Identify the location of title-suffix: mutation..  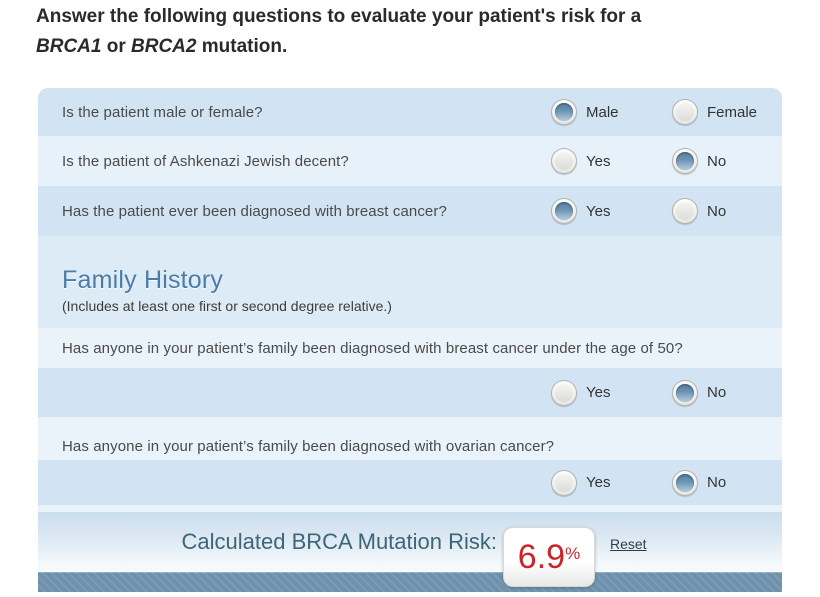
(244, 46).